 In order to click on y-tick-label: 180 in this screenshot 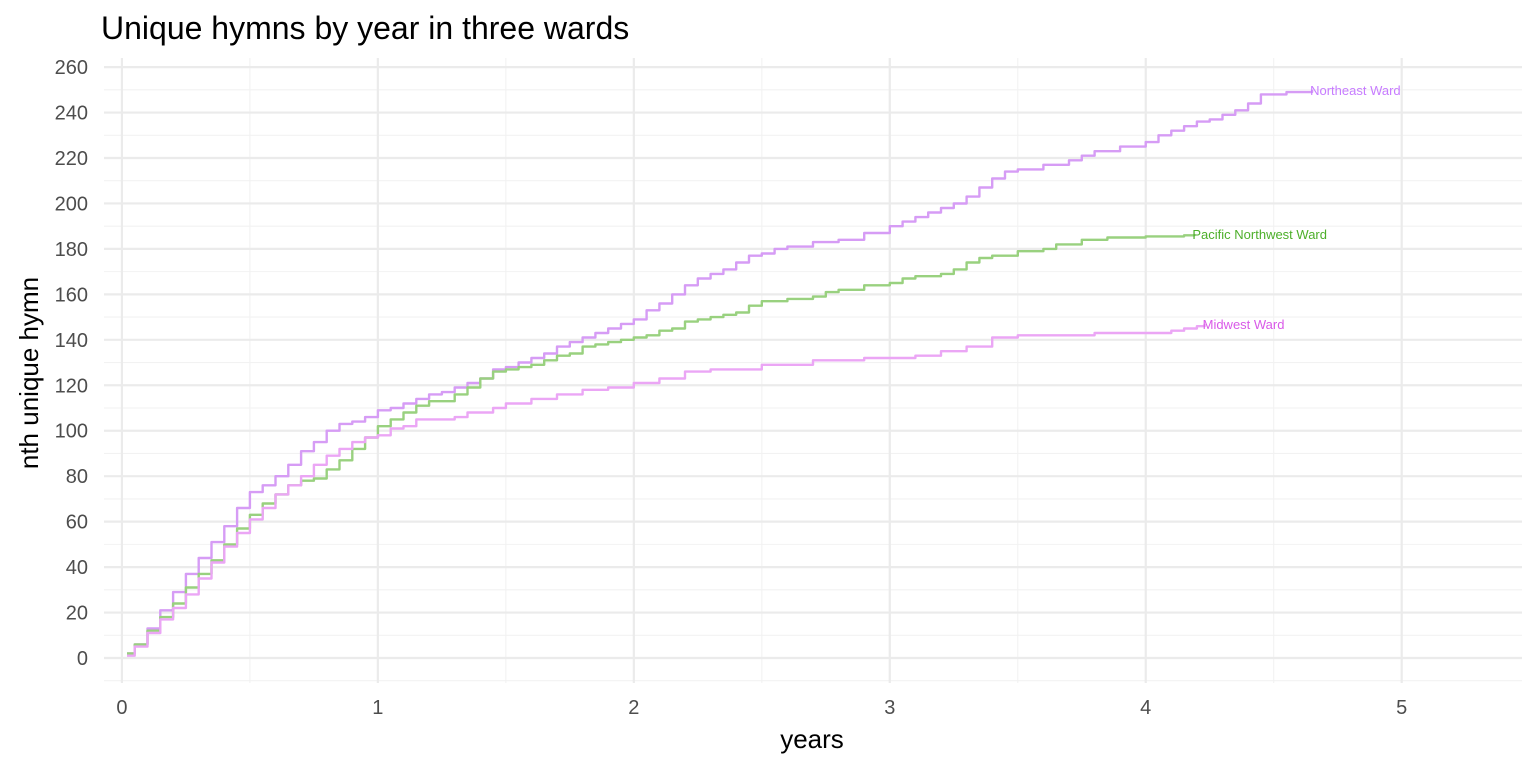, I will do `click(71, 250)`.